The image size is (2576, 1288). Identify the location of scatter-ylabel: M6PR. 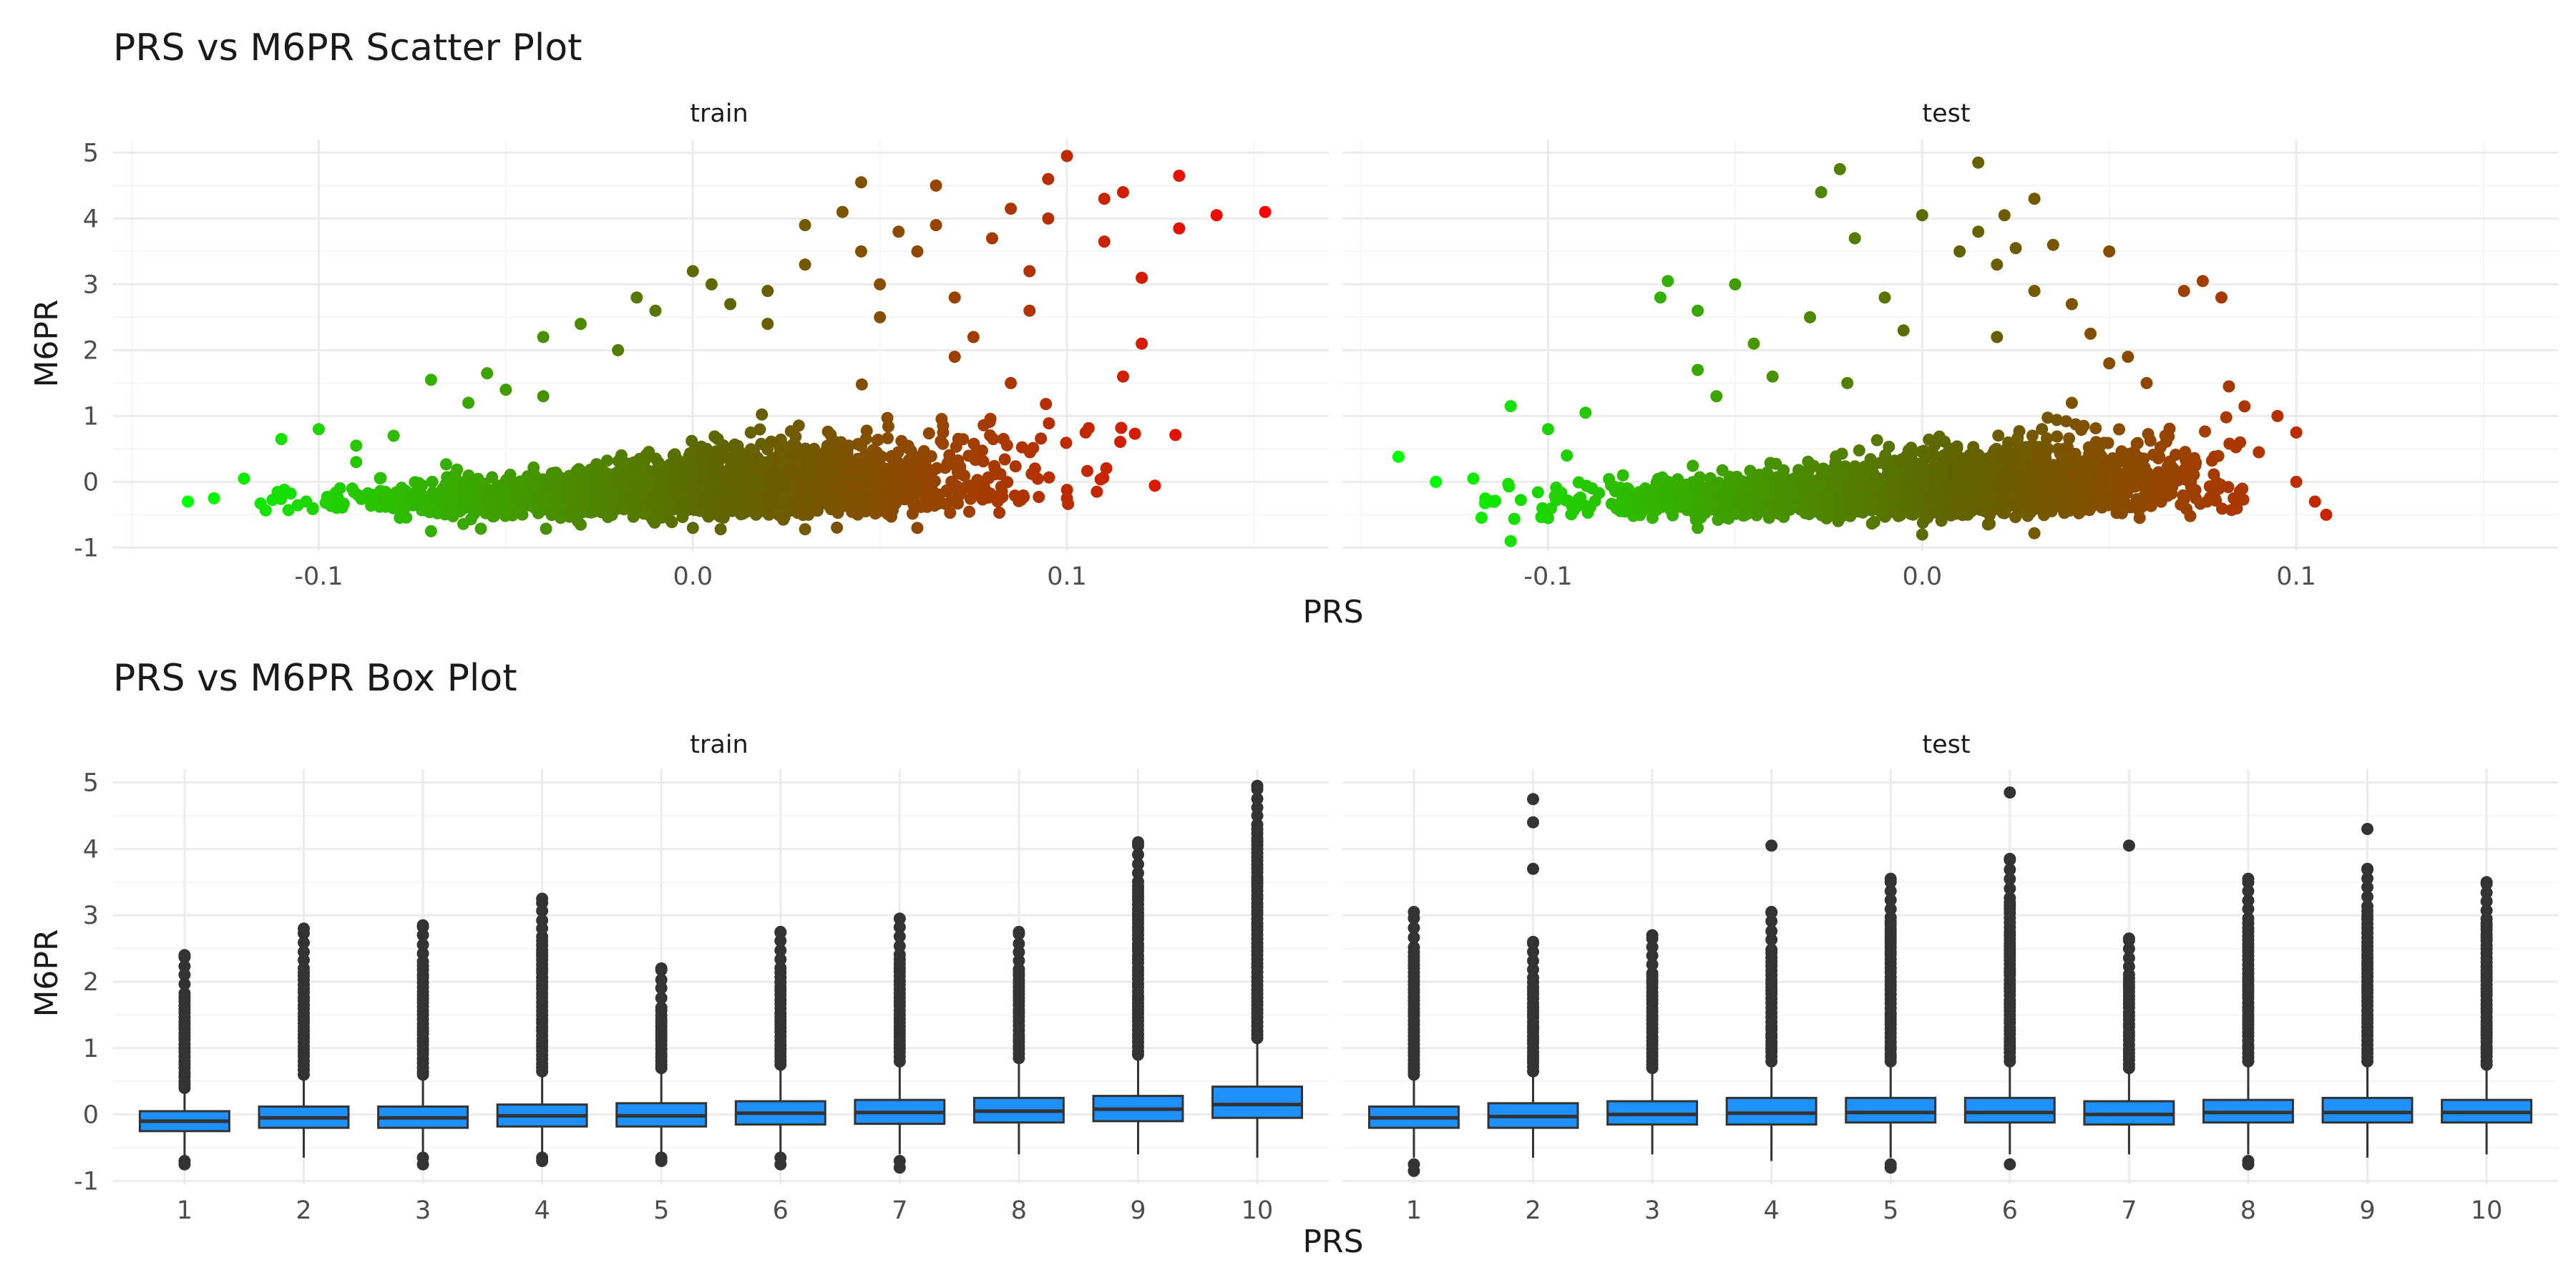
(47, 343).